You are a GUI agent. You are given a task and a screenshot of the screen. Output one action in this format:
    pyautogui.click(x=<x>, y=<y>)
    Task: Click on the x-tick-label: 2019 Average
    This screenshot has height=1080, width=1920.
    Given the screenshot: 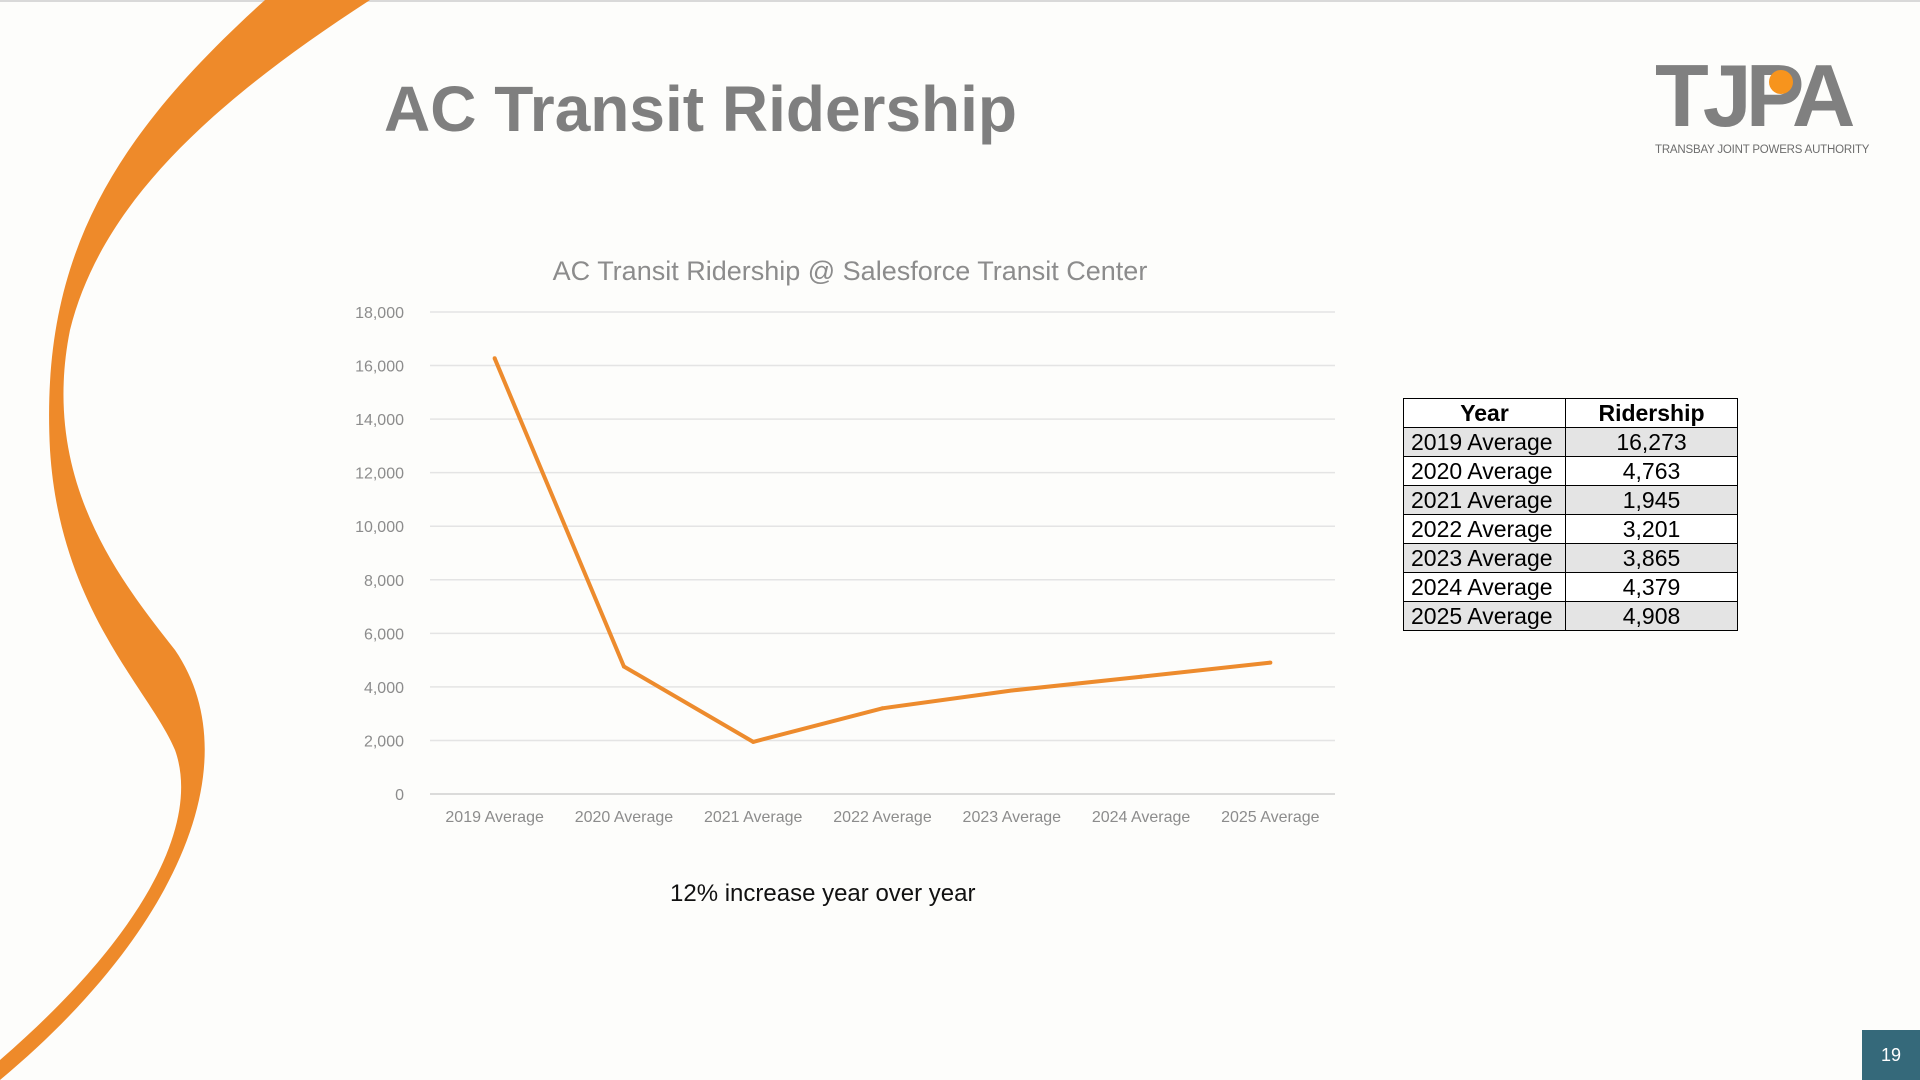 What is the action you would take?
    pyautogui.click(x=494, y=817)
    